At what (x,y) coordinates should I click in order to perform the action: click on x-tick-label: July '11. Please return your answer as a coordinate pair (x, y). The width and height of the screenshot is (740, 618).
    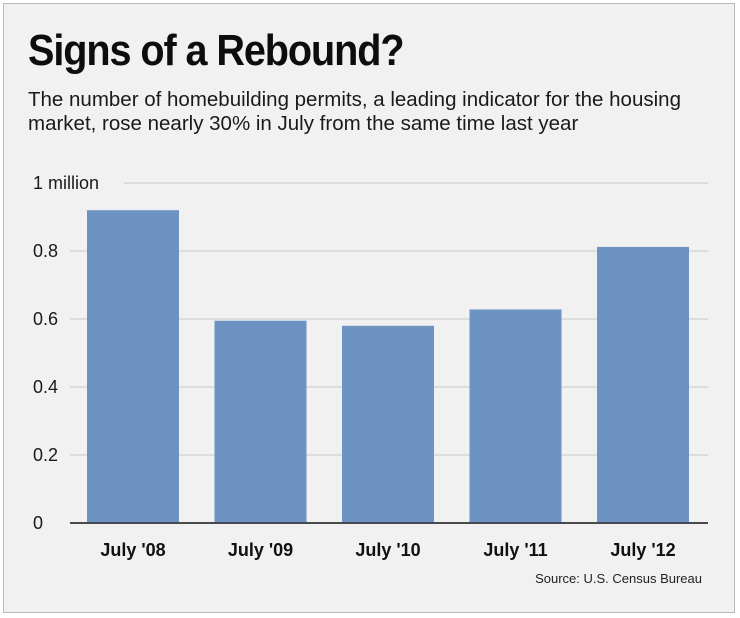
    Looking at the image, I should click on (515, 550).